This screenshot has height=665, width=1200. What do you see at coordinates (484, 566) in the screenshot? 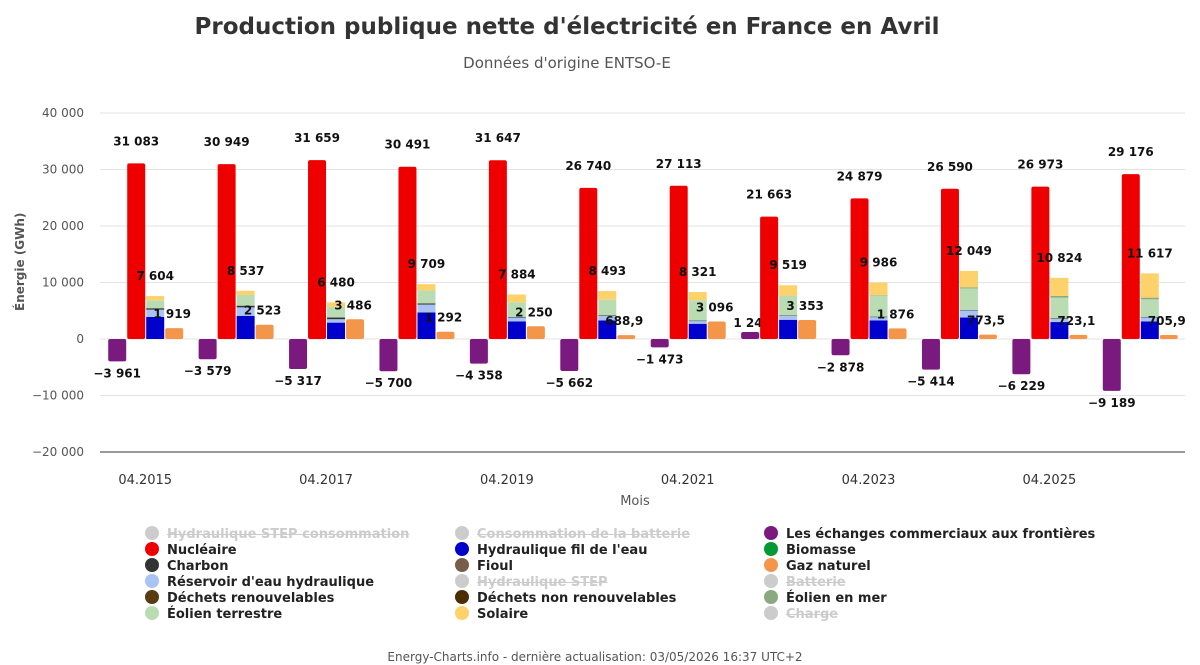
I see `legend-item: Fioul` at bounding box center [484, 566].